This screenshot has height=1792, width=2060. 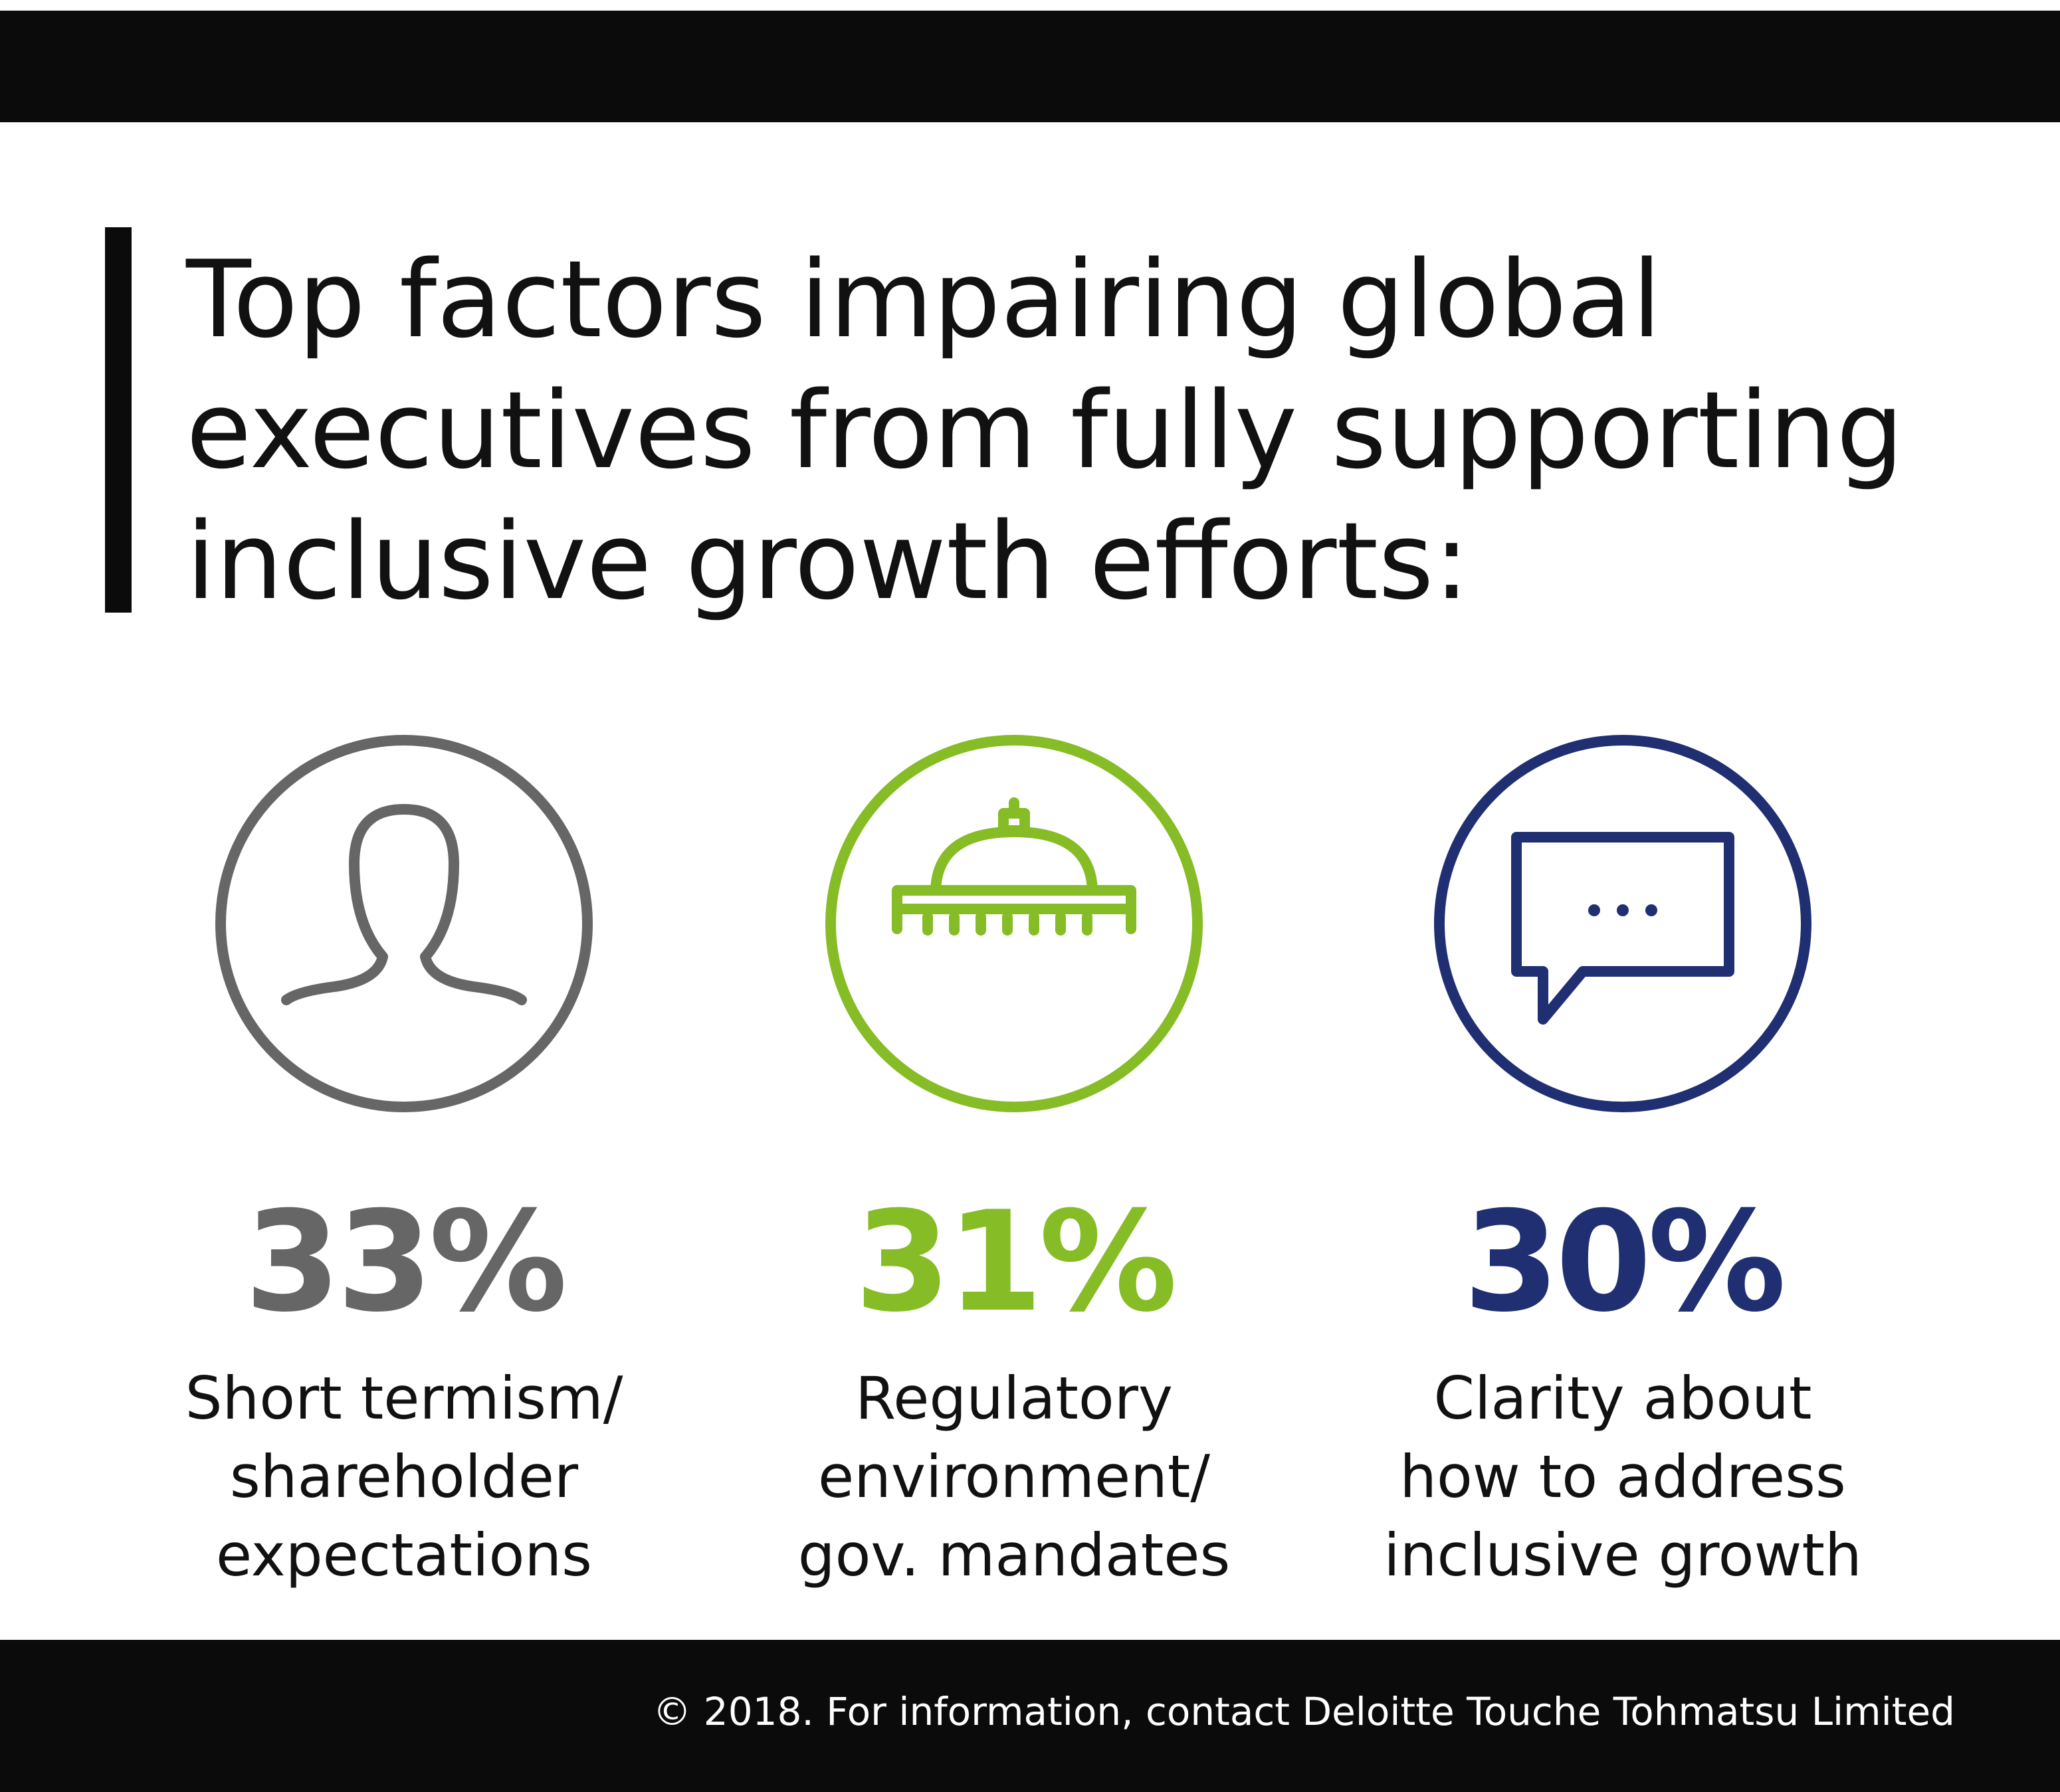 I want to click on speech-bubble-icon, so click(x=1622, y=923).